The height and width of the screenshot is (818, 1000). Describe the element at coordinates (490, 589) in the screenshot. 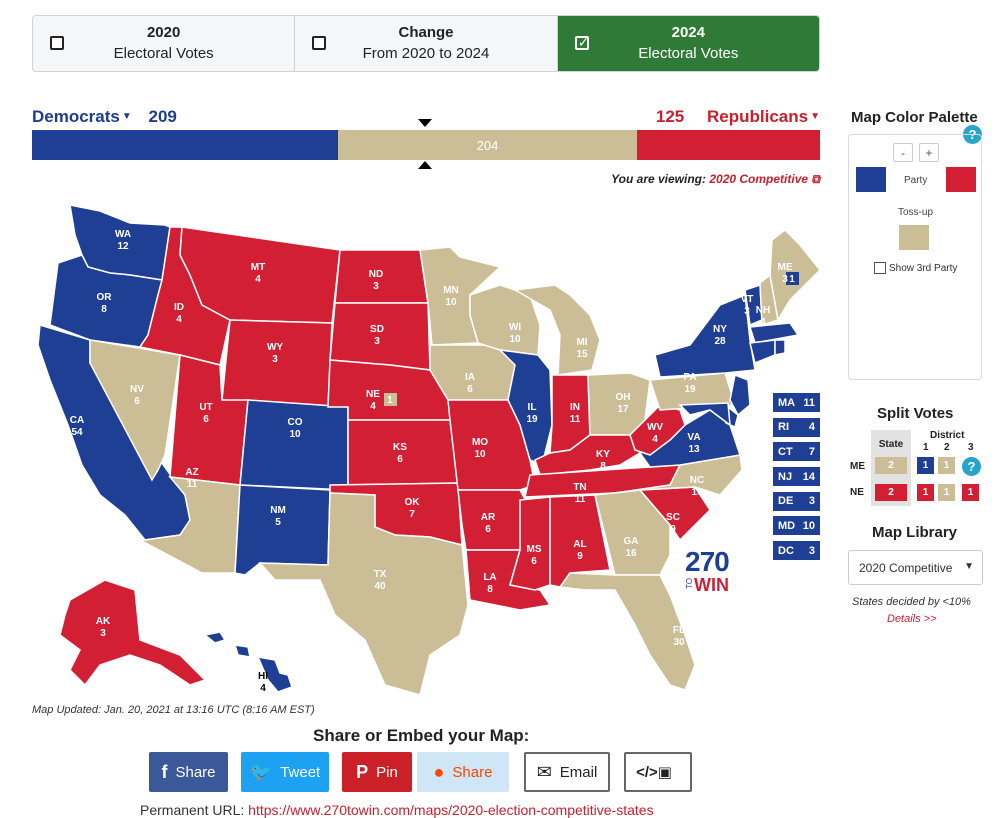

I see `state-ev-la: 8` at that location.